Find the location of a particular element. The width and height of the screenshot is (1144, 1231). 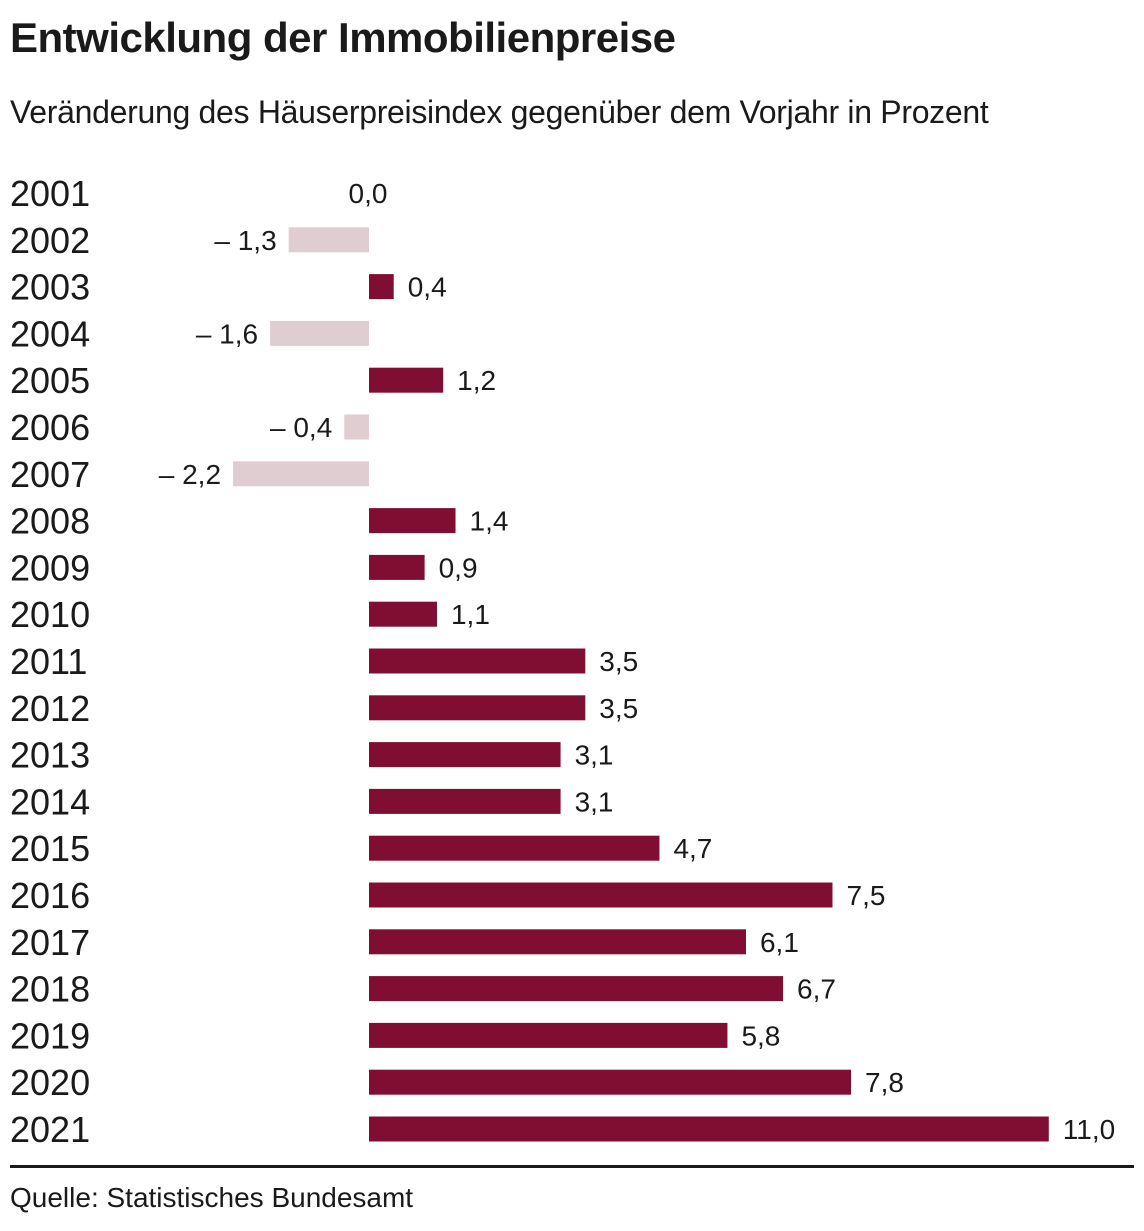

year-label: 2006 is located at coordinates (50, 427).